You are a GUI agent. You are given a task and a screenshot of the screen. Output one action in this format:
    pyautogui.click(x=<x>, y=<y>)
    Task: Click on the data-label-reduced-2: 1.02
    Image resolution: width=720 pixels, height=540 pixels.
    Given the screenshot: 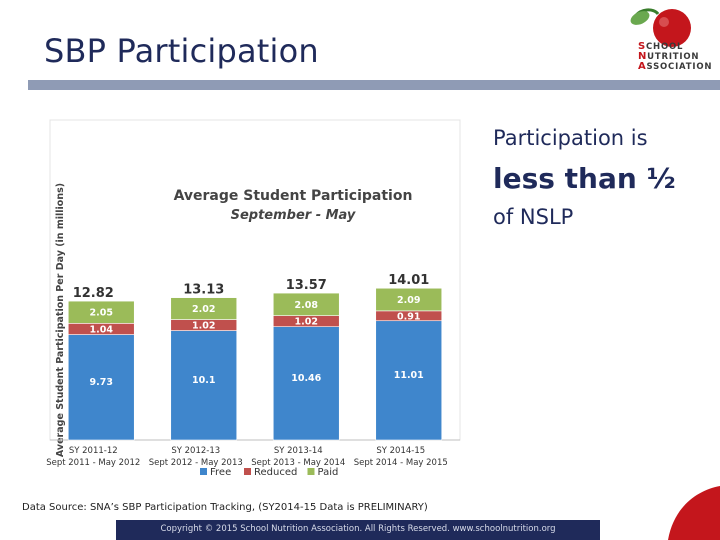 What is the action you would take?
    pyautogui.click(x=203, y=326)
    